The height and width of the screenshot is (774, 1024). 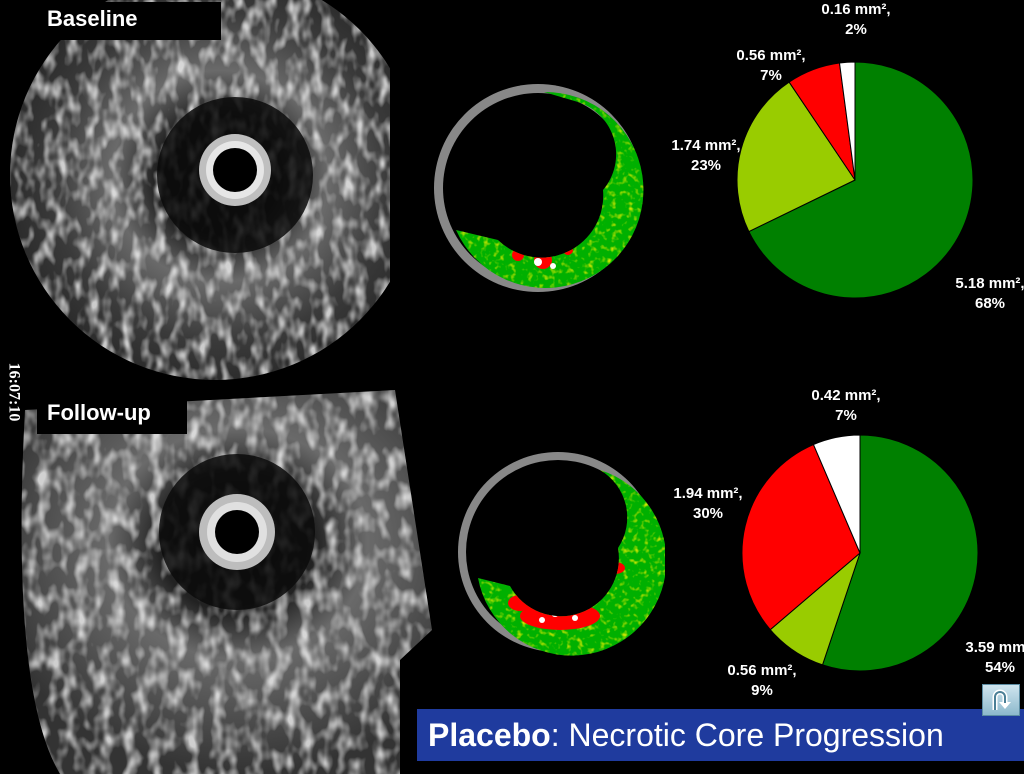 What do you see at coordinates (539, 188) in the screenshot?
I see `baseline-vh-map` at bounding box center [539, 188].